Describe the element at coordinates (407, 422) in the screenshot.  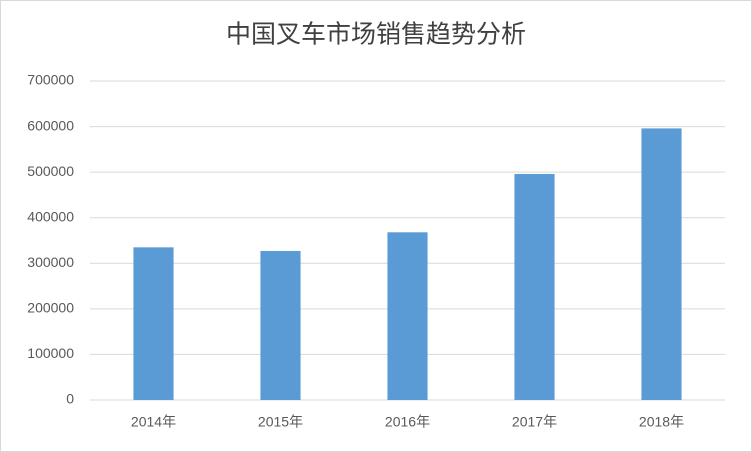
I see `x-tick-label: 2016年` at that location.